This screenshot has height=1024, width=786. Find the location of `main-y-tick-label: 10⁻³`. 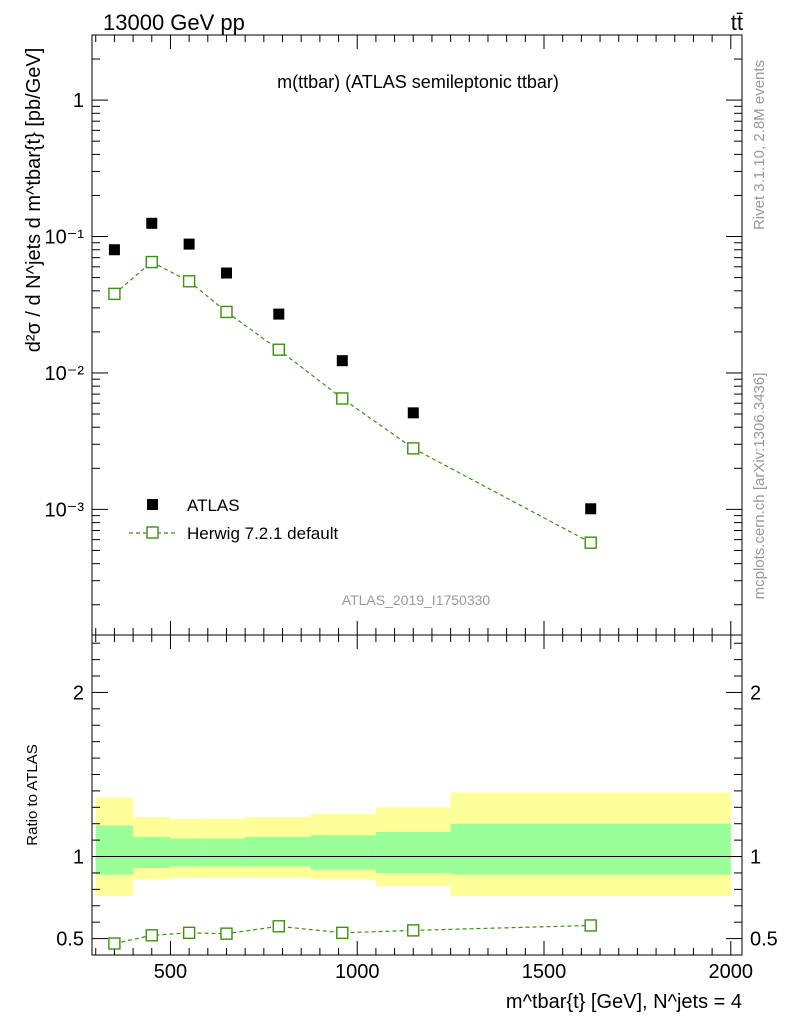

main-y-tick-label: 10⁻³ is located at coordinates (65, 510).